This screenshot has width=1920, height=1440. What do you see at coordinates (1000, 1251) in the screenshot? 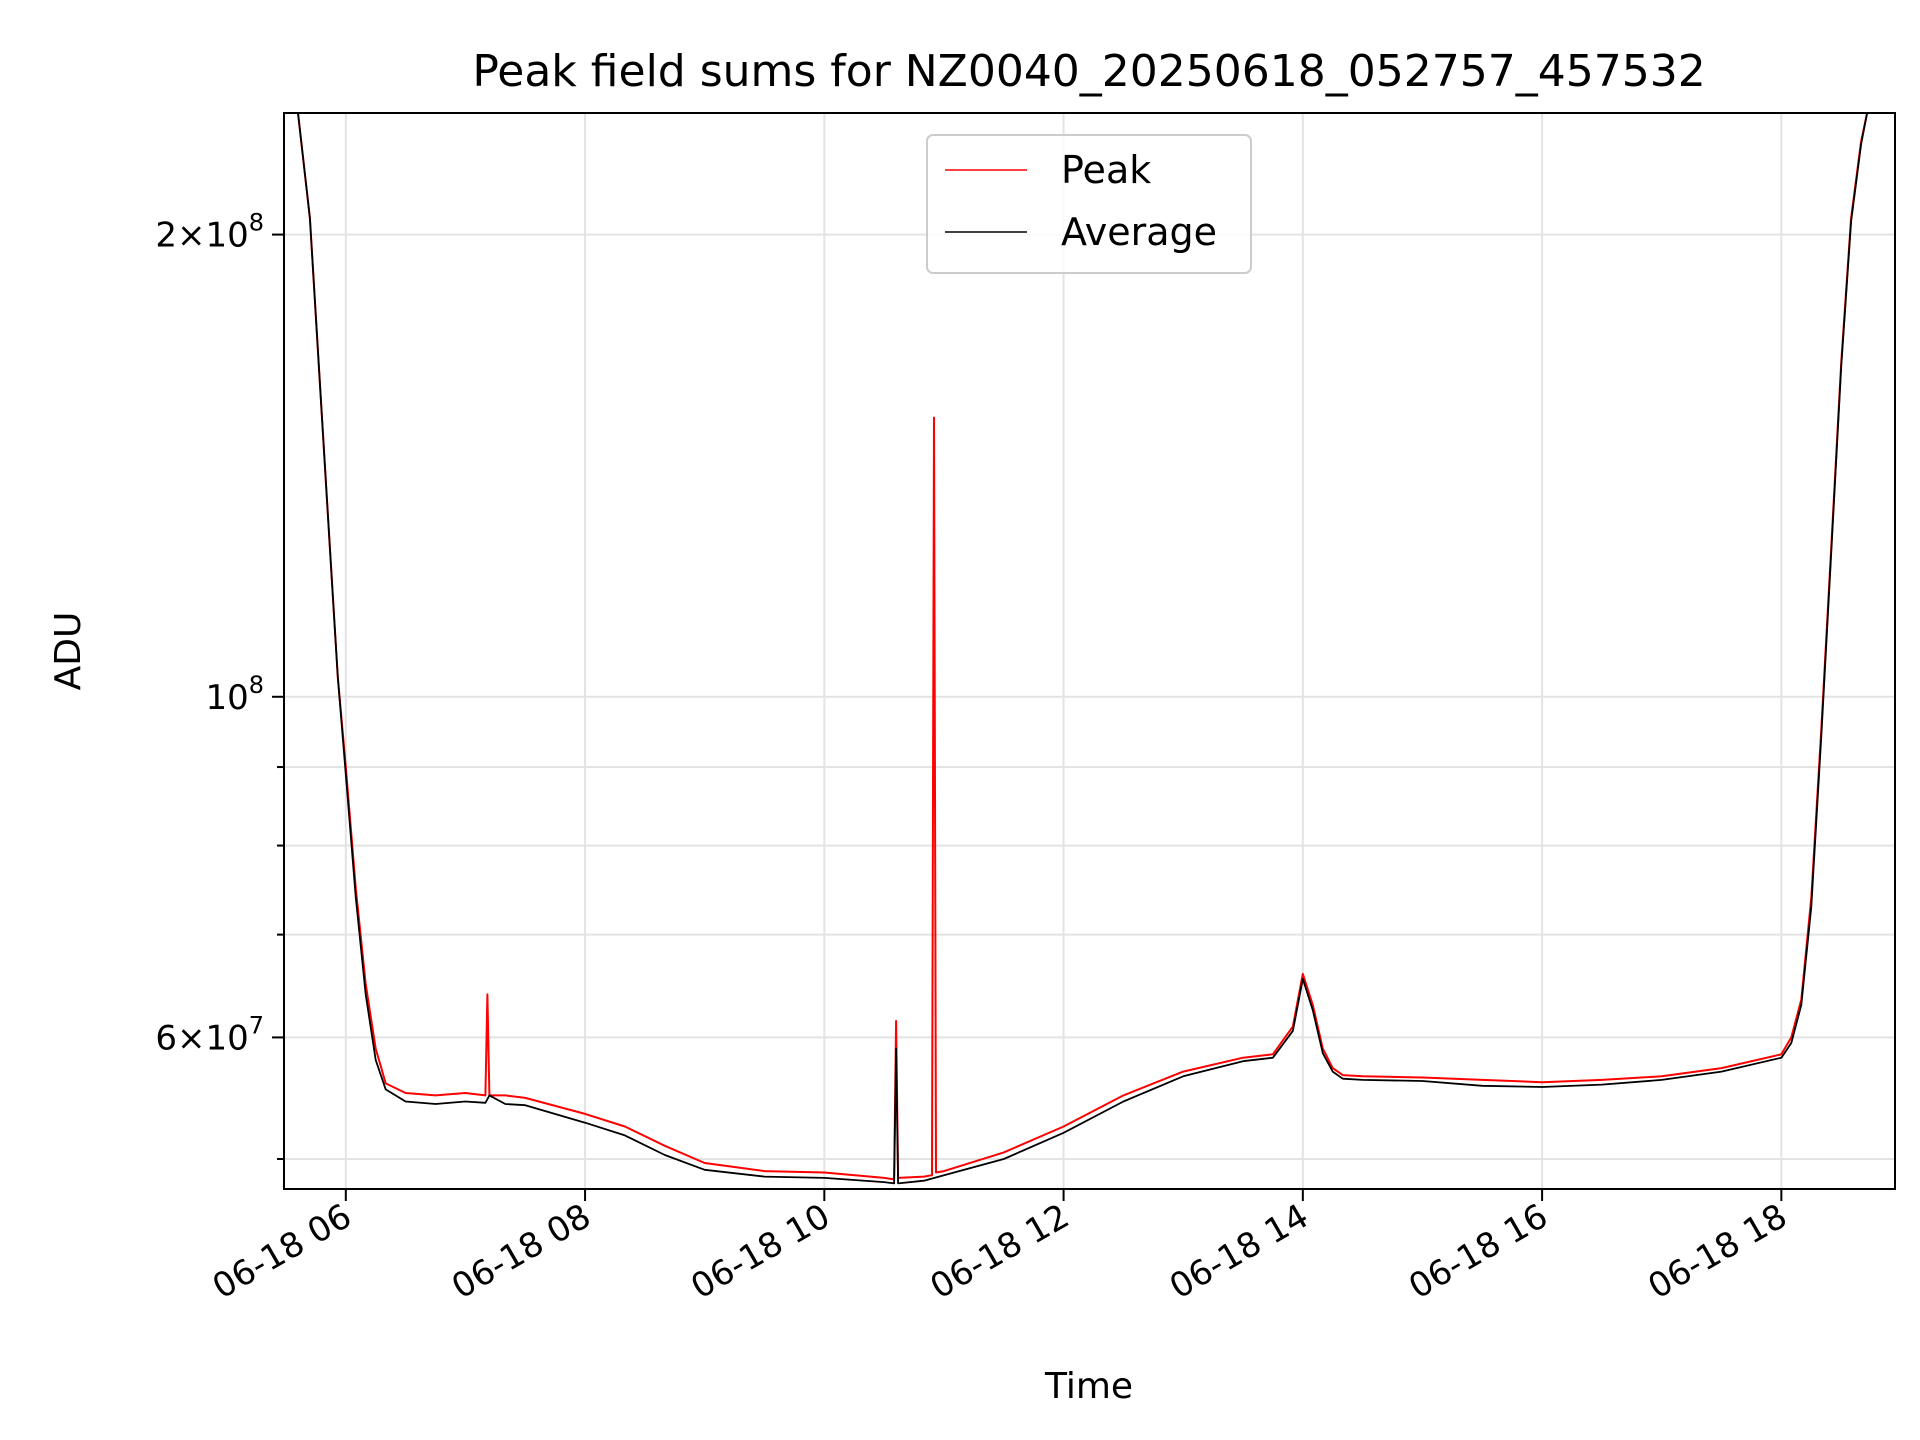
I see `x-tick-label: 06-18 12` at bounding box center [1000, 1251].